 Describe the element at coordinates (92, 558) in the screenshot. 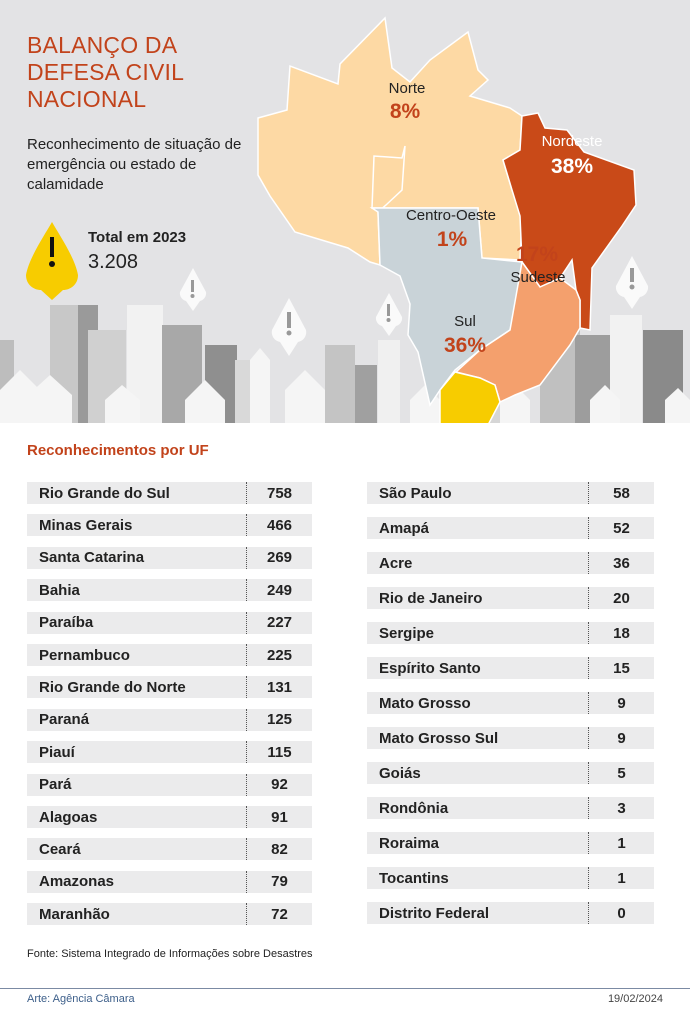

I see `uf-name: Santa Catarina` at that location.